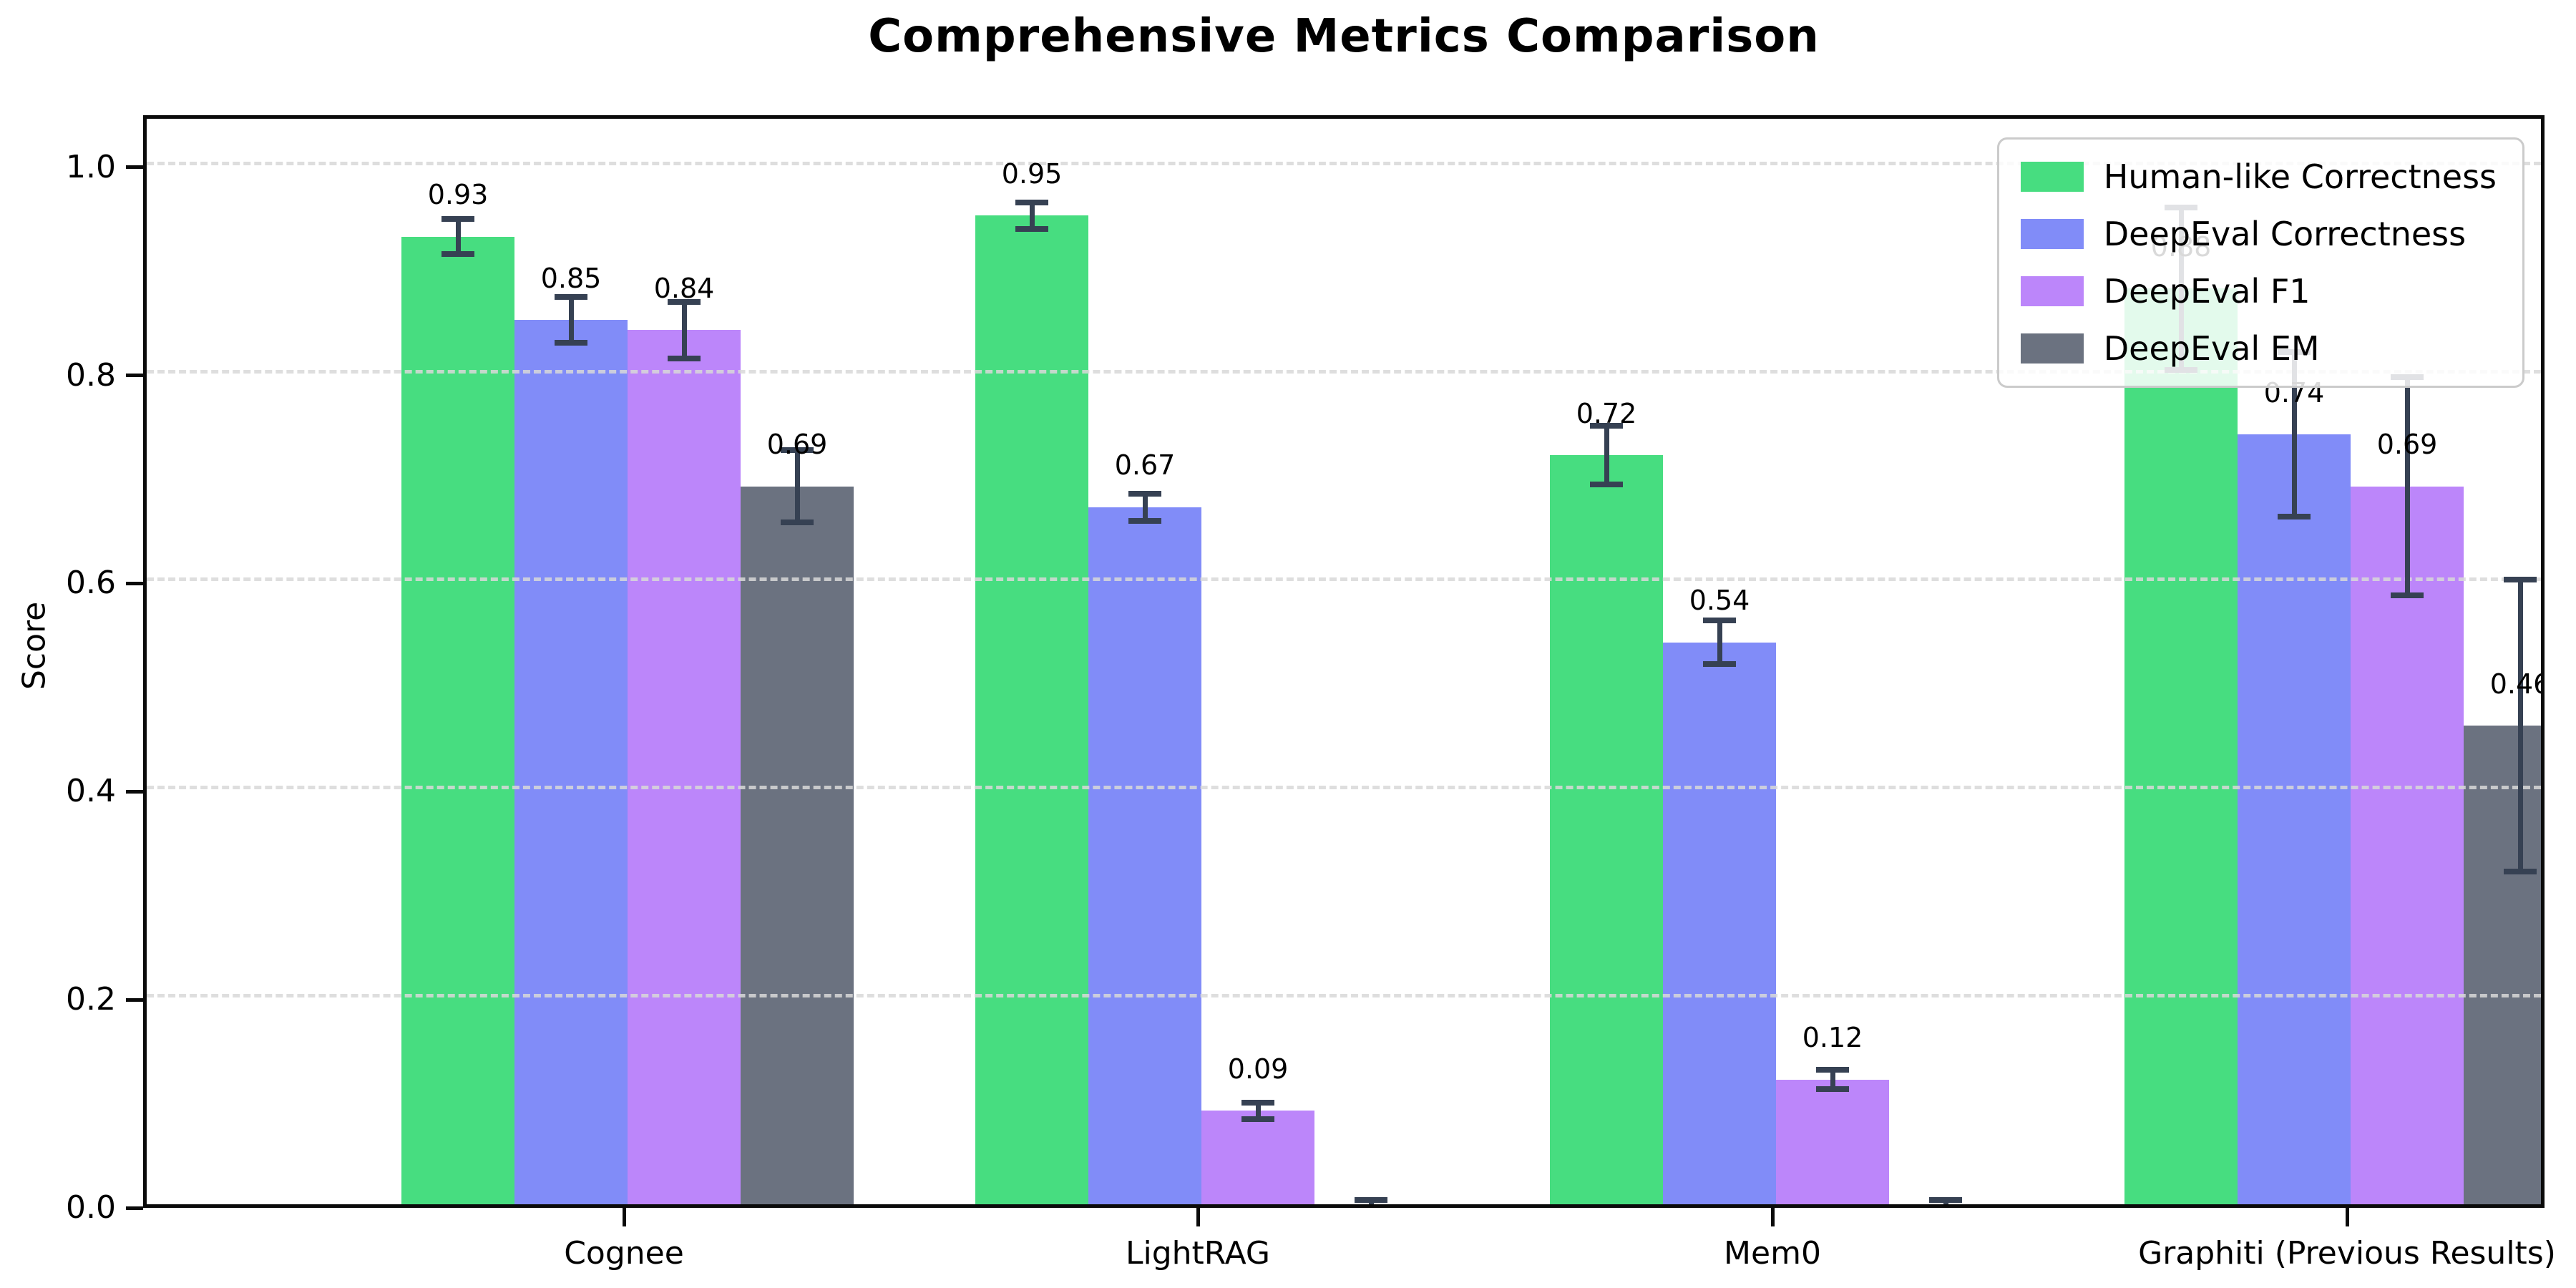 This screenshot has width=2576, height=1288. What do you see at coordinates (2347, 1253) in the screenshot?
I see `x-tick-label-graphiti-previous-results-: Graphiti (Previous Results)` at bounding box center [2347, 1253].